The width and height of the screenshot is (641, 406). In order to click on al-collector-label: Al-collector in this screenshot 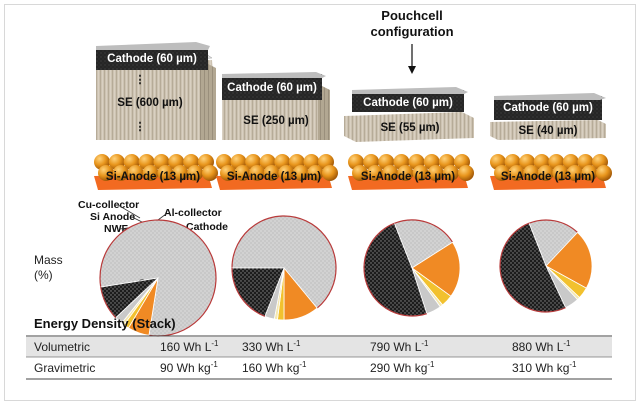, I will do `click(193, 213)`.